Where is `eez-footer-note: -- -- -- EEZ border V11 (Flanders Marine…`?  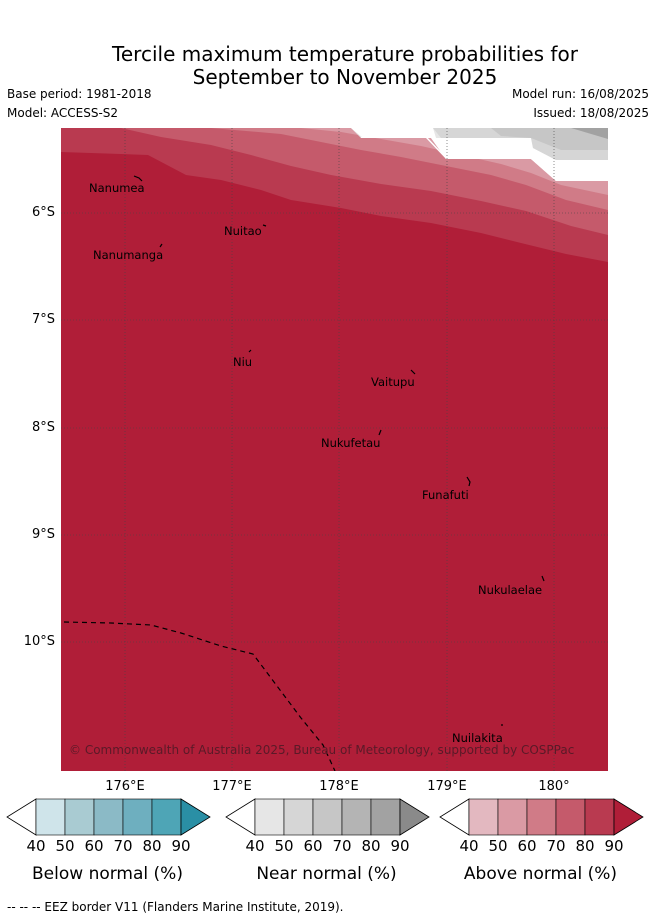 eez-footer-note: -- -- -- EEZ border V11 (Flanders Marine… is located at coordinates (175, 907).